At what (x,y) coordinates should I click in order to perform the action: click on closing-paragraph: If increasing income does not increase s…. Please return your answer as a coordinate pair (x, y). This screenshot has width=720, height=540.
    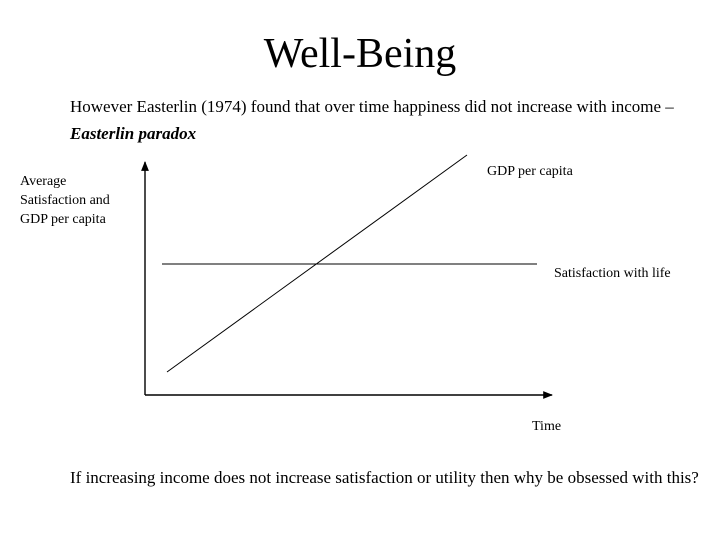
    Looking at the image, I should click on (384, 477).